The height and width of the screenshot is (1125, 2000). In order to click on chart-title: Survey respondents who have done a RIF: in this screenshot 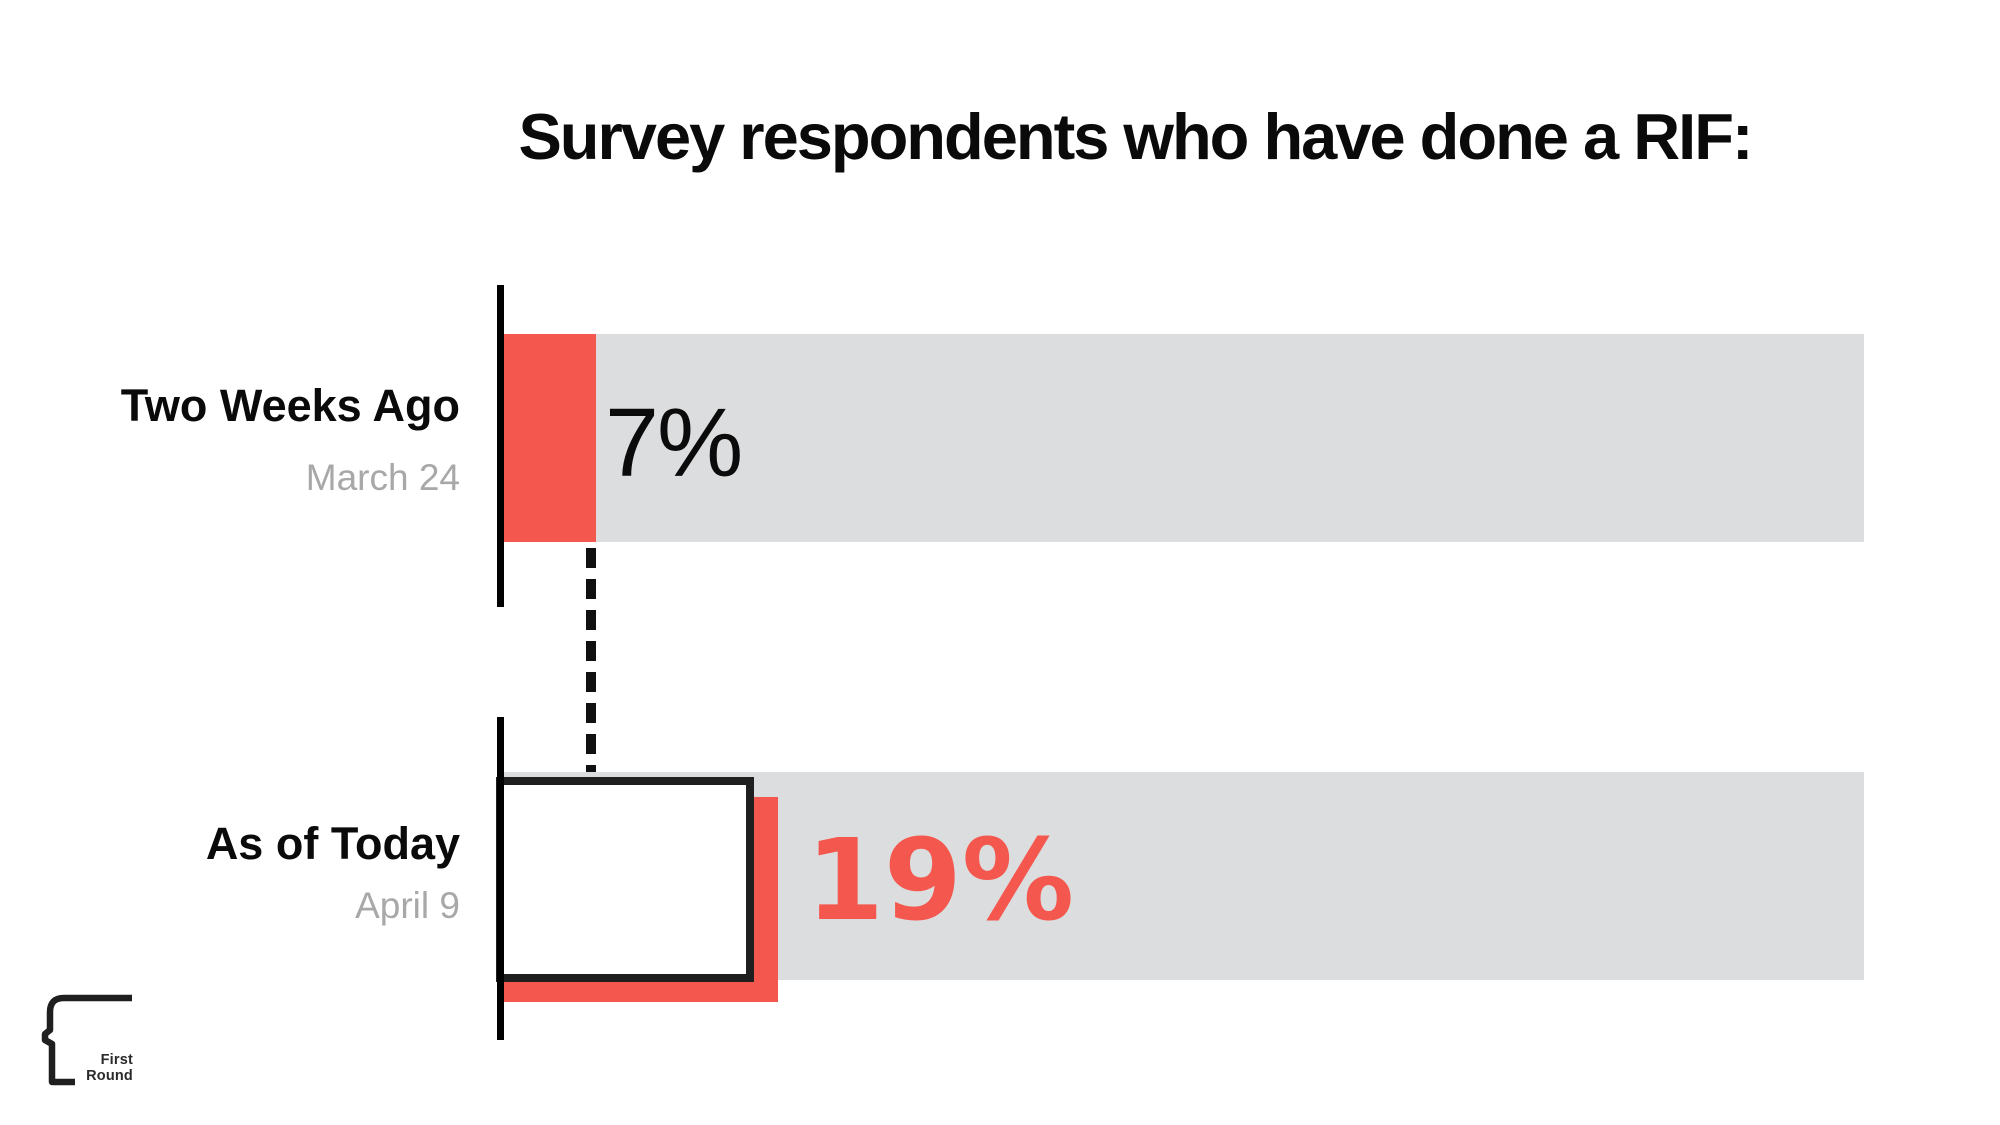, I will do `click(1135, 136)`.